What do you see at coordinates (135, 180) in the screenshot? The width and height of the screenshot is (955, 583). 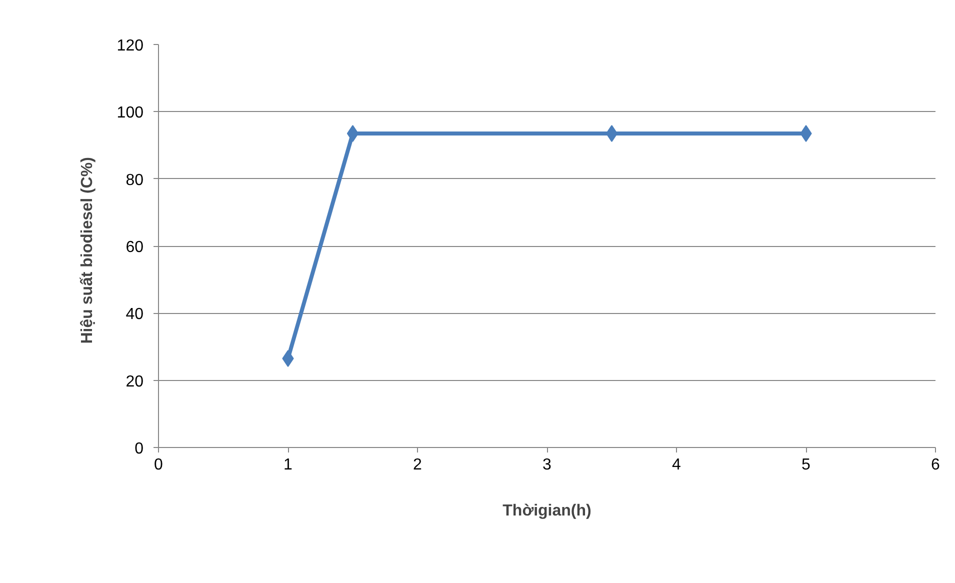 I see `y-tick-label: 80` at bounding box center [135, 180].